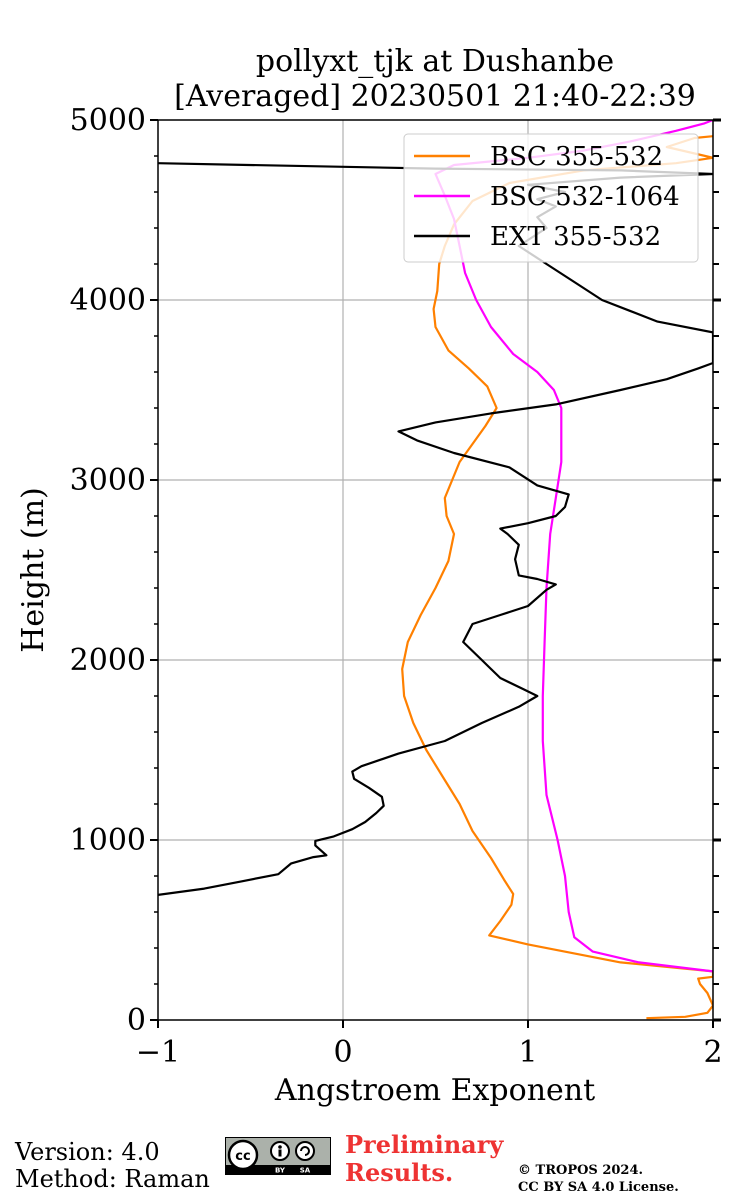  Describe the element at coordinates (585, 197) in the screenshot. I see `legend-label: BSC 532-1064` at that location.